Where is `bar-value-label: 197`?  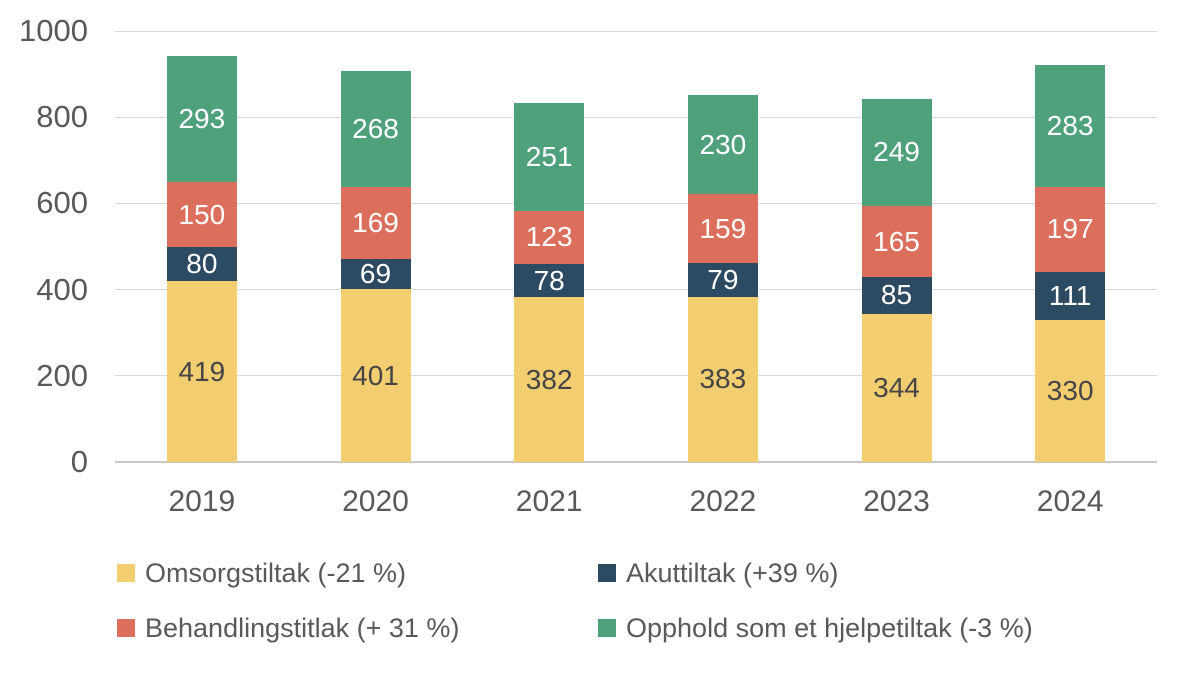 bar-value-label: 197 is located at coordinates (1070, 229).